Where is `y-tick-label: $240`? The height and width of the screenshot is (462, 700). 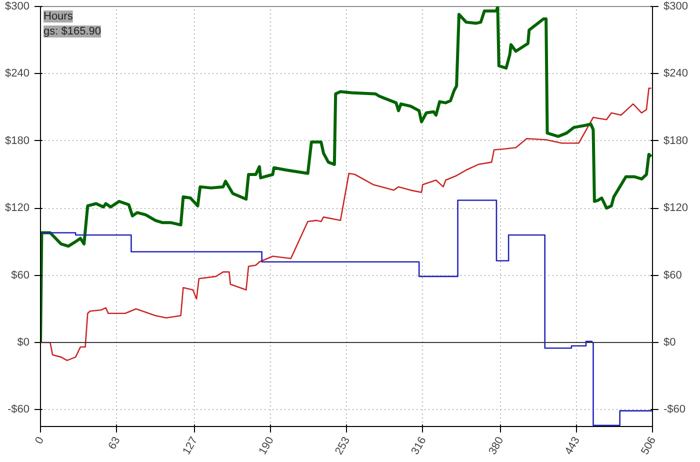 y-tick-label: $240 is located at coordinates (17, 74).